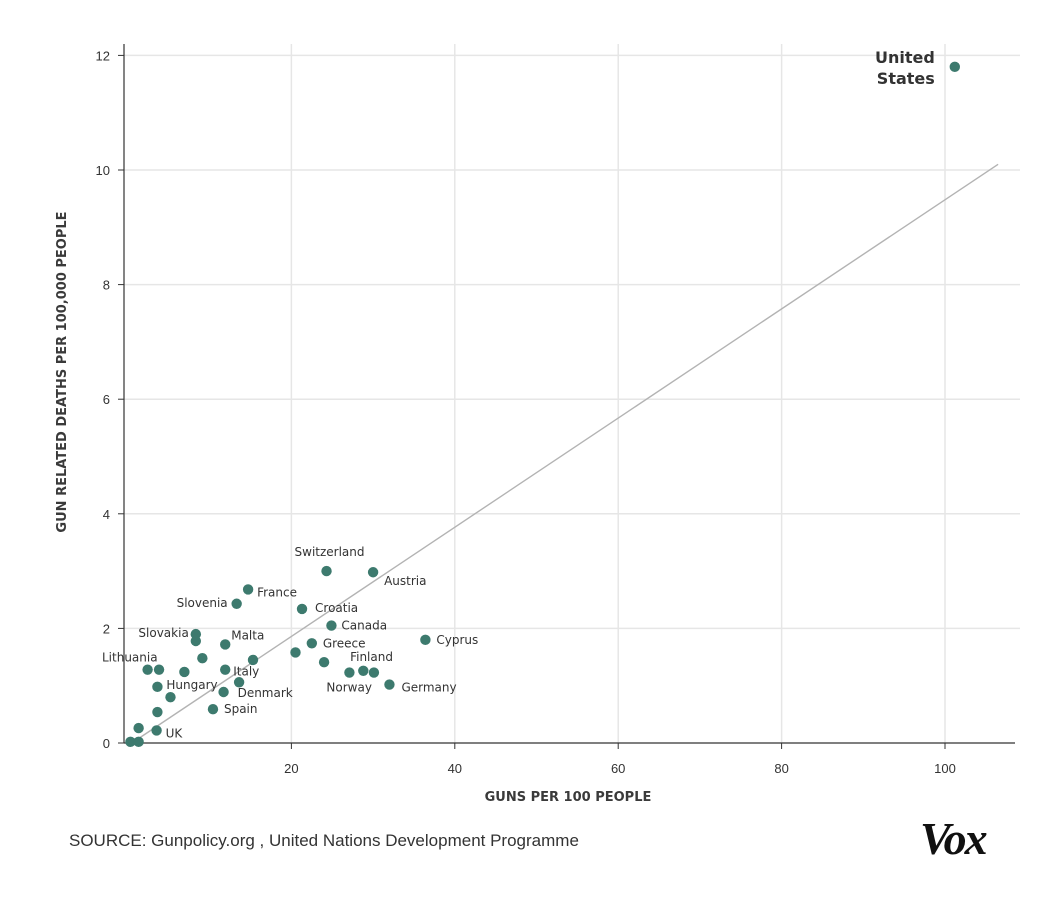 Image resolution: width=1046 pixels, height=908 pixels. Describe the element at coordinates (156, 730) in the screenshot. I see `point-uk` at that location.